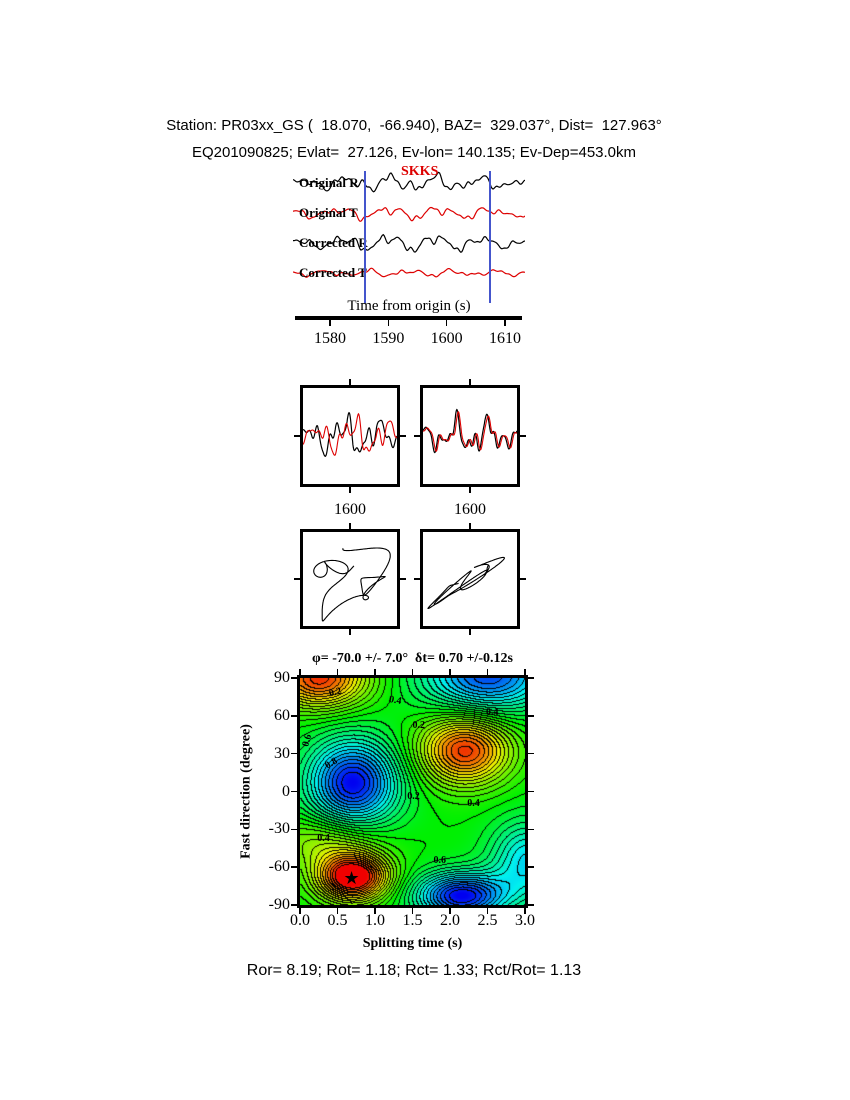 This screenshot has width=850, height=1100. I want to click on best-solution-star: ★, so click(351, 878).